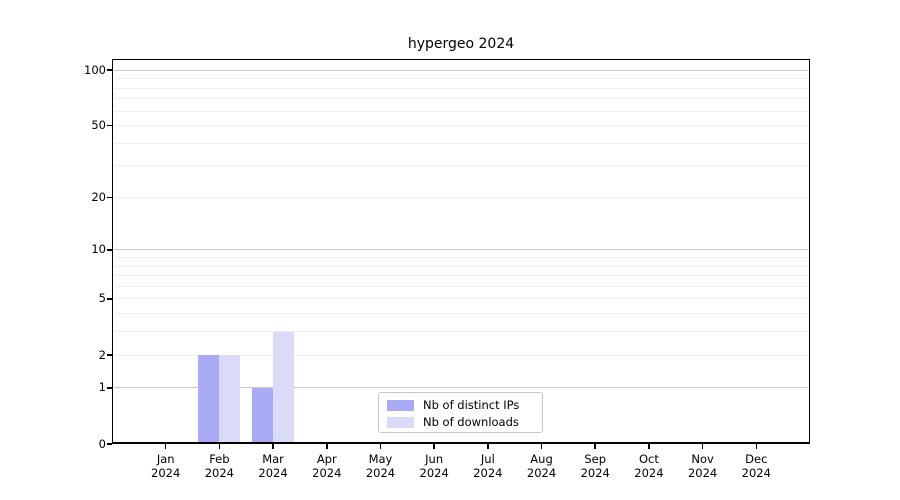 This screenshot has height=500, width=900. What do you see at coordinates (461, 44) in the screenshot?
I see `chart-title: hypergeo 2024` at bounding box center [461, 44].